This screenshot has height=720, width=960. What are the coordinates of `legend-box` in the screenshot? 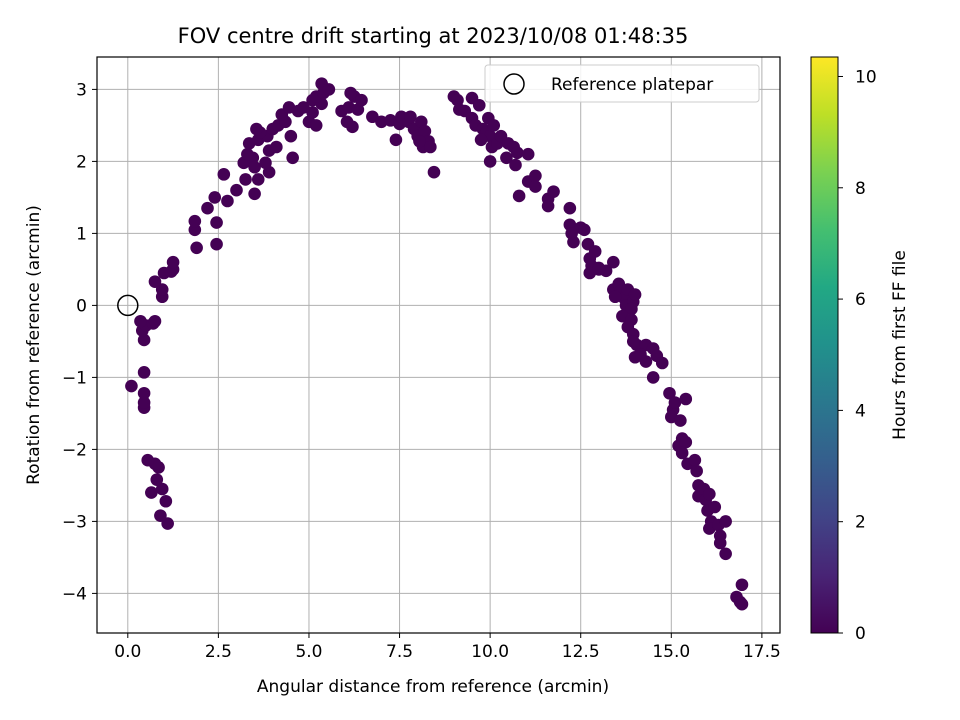 It's located at (622, 83).